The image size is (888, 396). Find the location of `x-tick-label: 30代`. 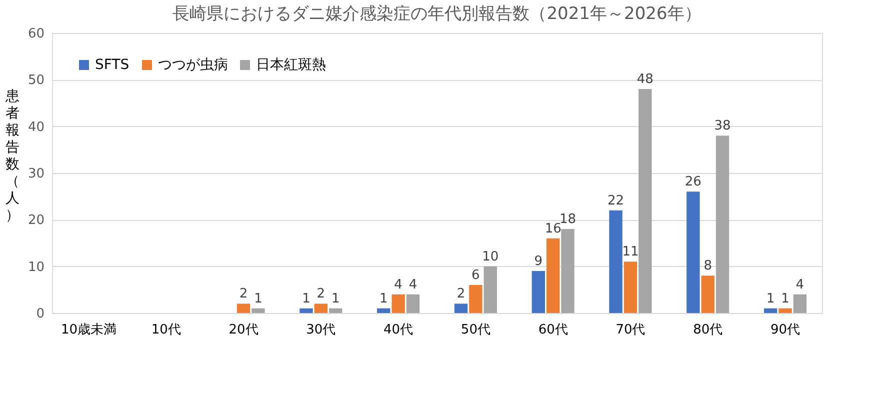

x-tick-label: 30代 is located at coordinates (321, 330).